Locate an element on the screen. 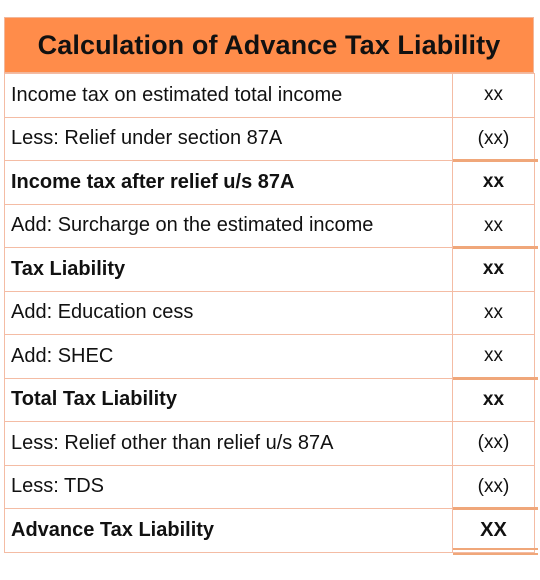 The width and height of the screenshot is (540, 580). row-label: Income tax on estimated total income is located at coordinates (228, 95).